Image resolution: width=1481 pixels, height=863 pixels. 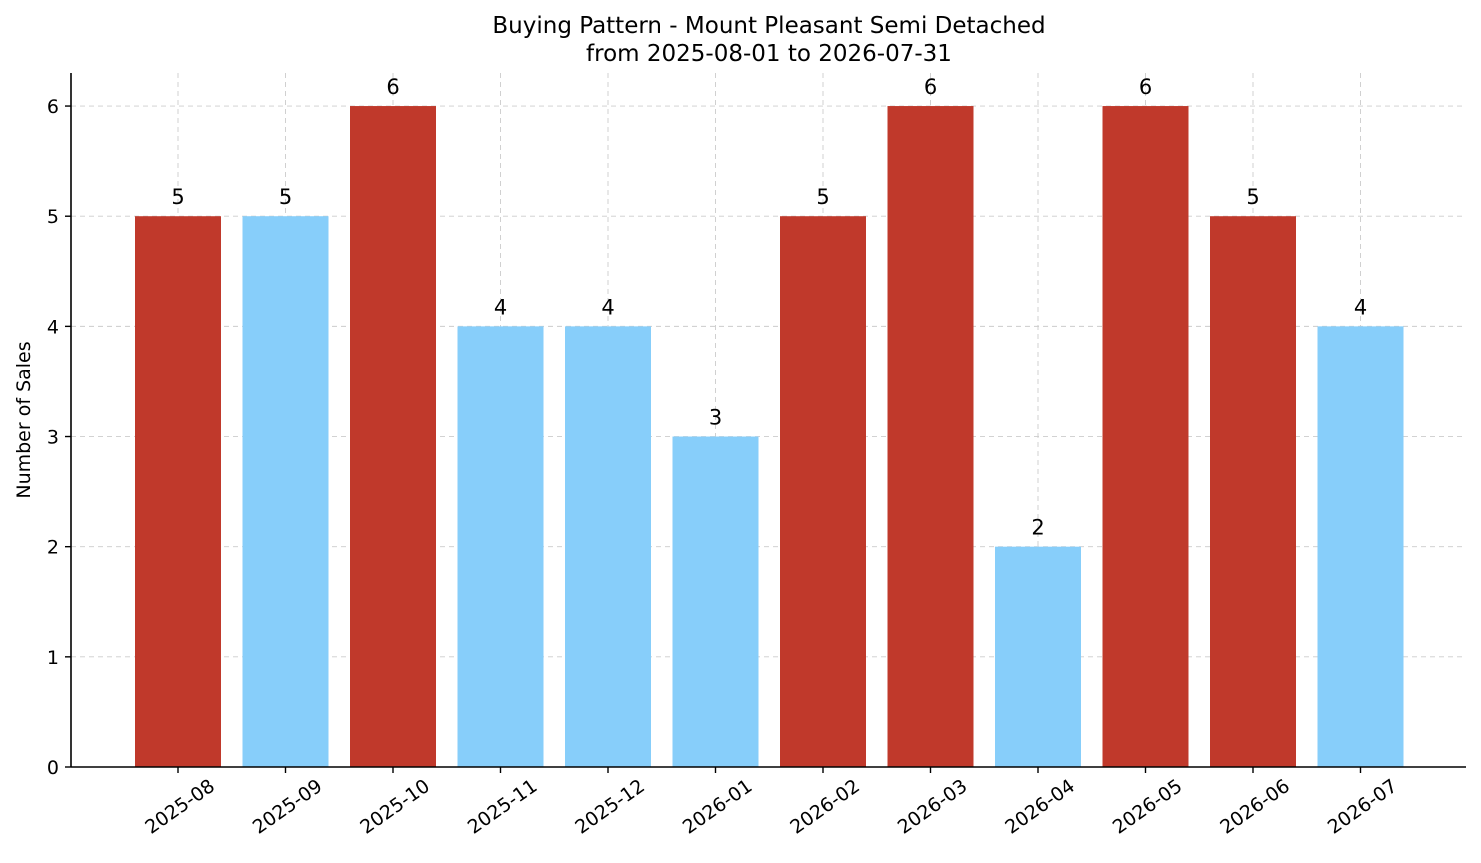 I want to click on y-ticks: 0 1 2 3 4 5 6, so click(x=59, y=437).